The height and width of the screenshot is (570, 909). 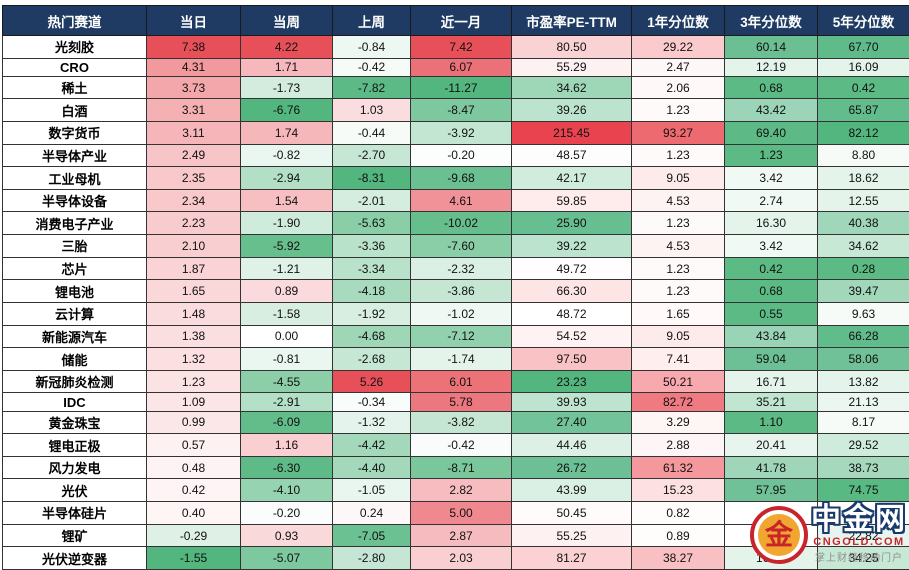 What do you see at coordinates (571, 558) in the screenshot?
I see `value-cell: 81.27` at bounding box center [571, 558].